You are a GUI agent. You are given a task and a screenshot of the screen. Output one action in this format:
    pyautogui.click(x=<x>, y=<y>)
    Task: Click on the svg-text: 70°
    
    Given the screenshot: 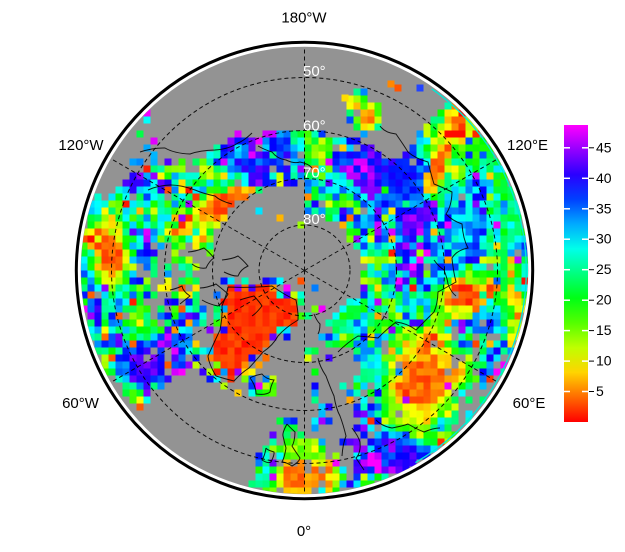 What is the action you would take?
    pyautogui.click(x=314, y=173)
    